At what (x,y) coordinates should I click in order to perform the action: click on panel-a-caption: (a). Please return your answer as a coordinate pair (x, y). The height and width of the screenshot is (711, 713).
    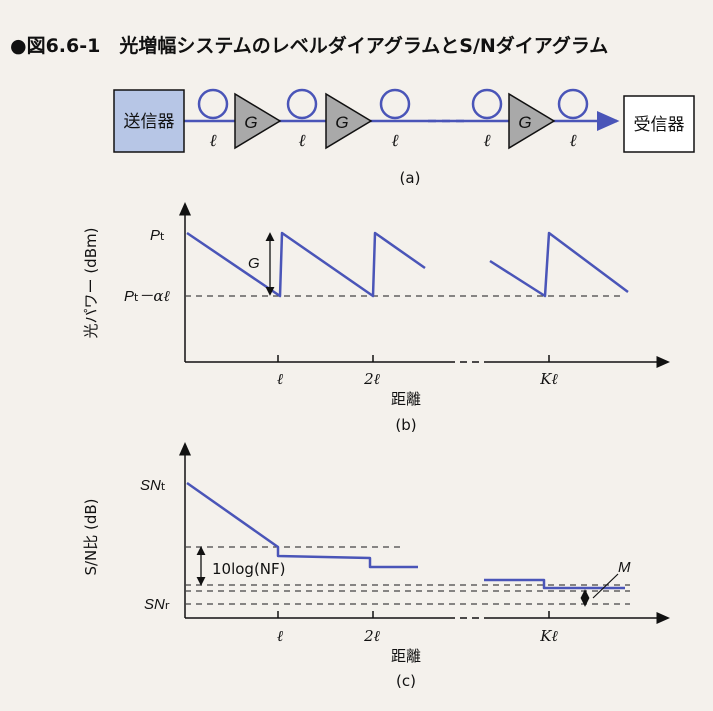
    Looking at the image, I should click on (410, 178).